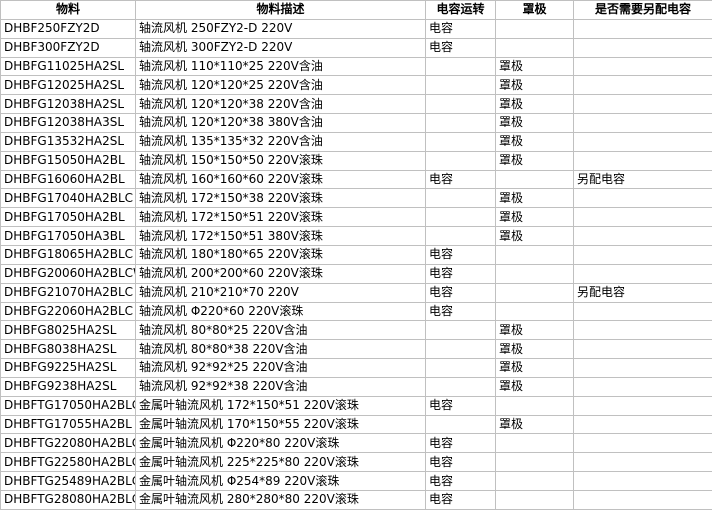 The height and width of the screenshot is (510, 712). Describe the element at coordinates (68, 28) in the screenshot. I see `table-cell: DHBF250FZY2D` at that location.